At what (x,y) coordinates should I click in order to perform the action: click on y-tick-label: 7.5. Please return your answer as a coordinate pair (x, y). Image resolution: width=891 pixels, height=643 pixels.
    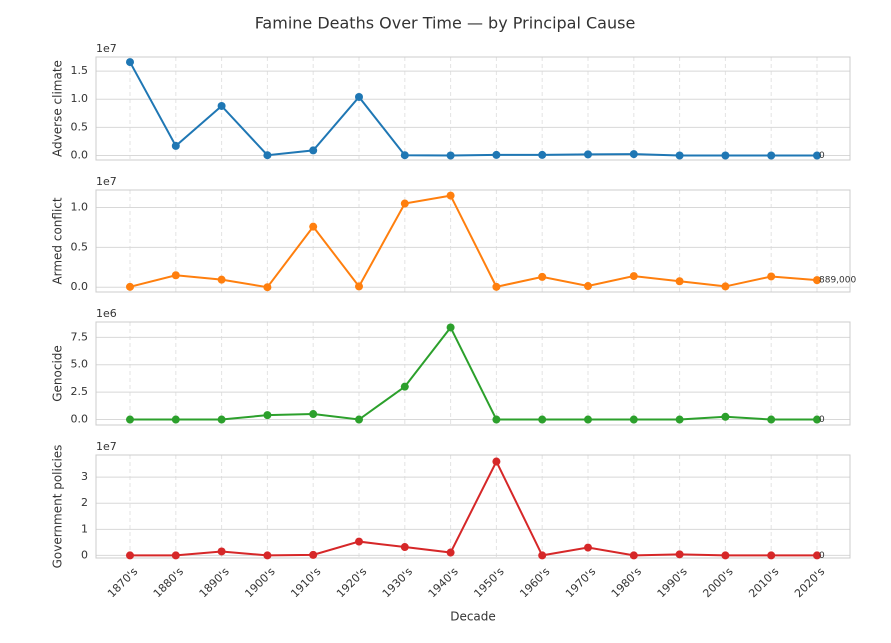
    Looking at the image, I should click on (80, 336).